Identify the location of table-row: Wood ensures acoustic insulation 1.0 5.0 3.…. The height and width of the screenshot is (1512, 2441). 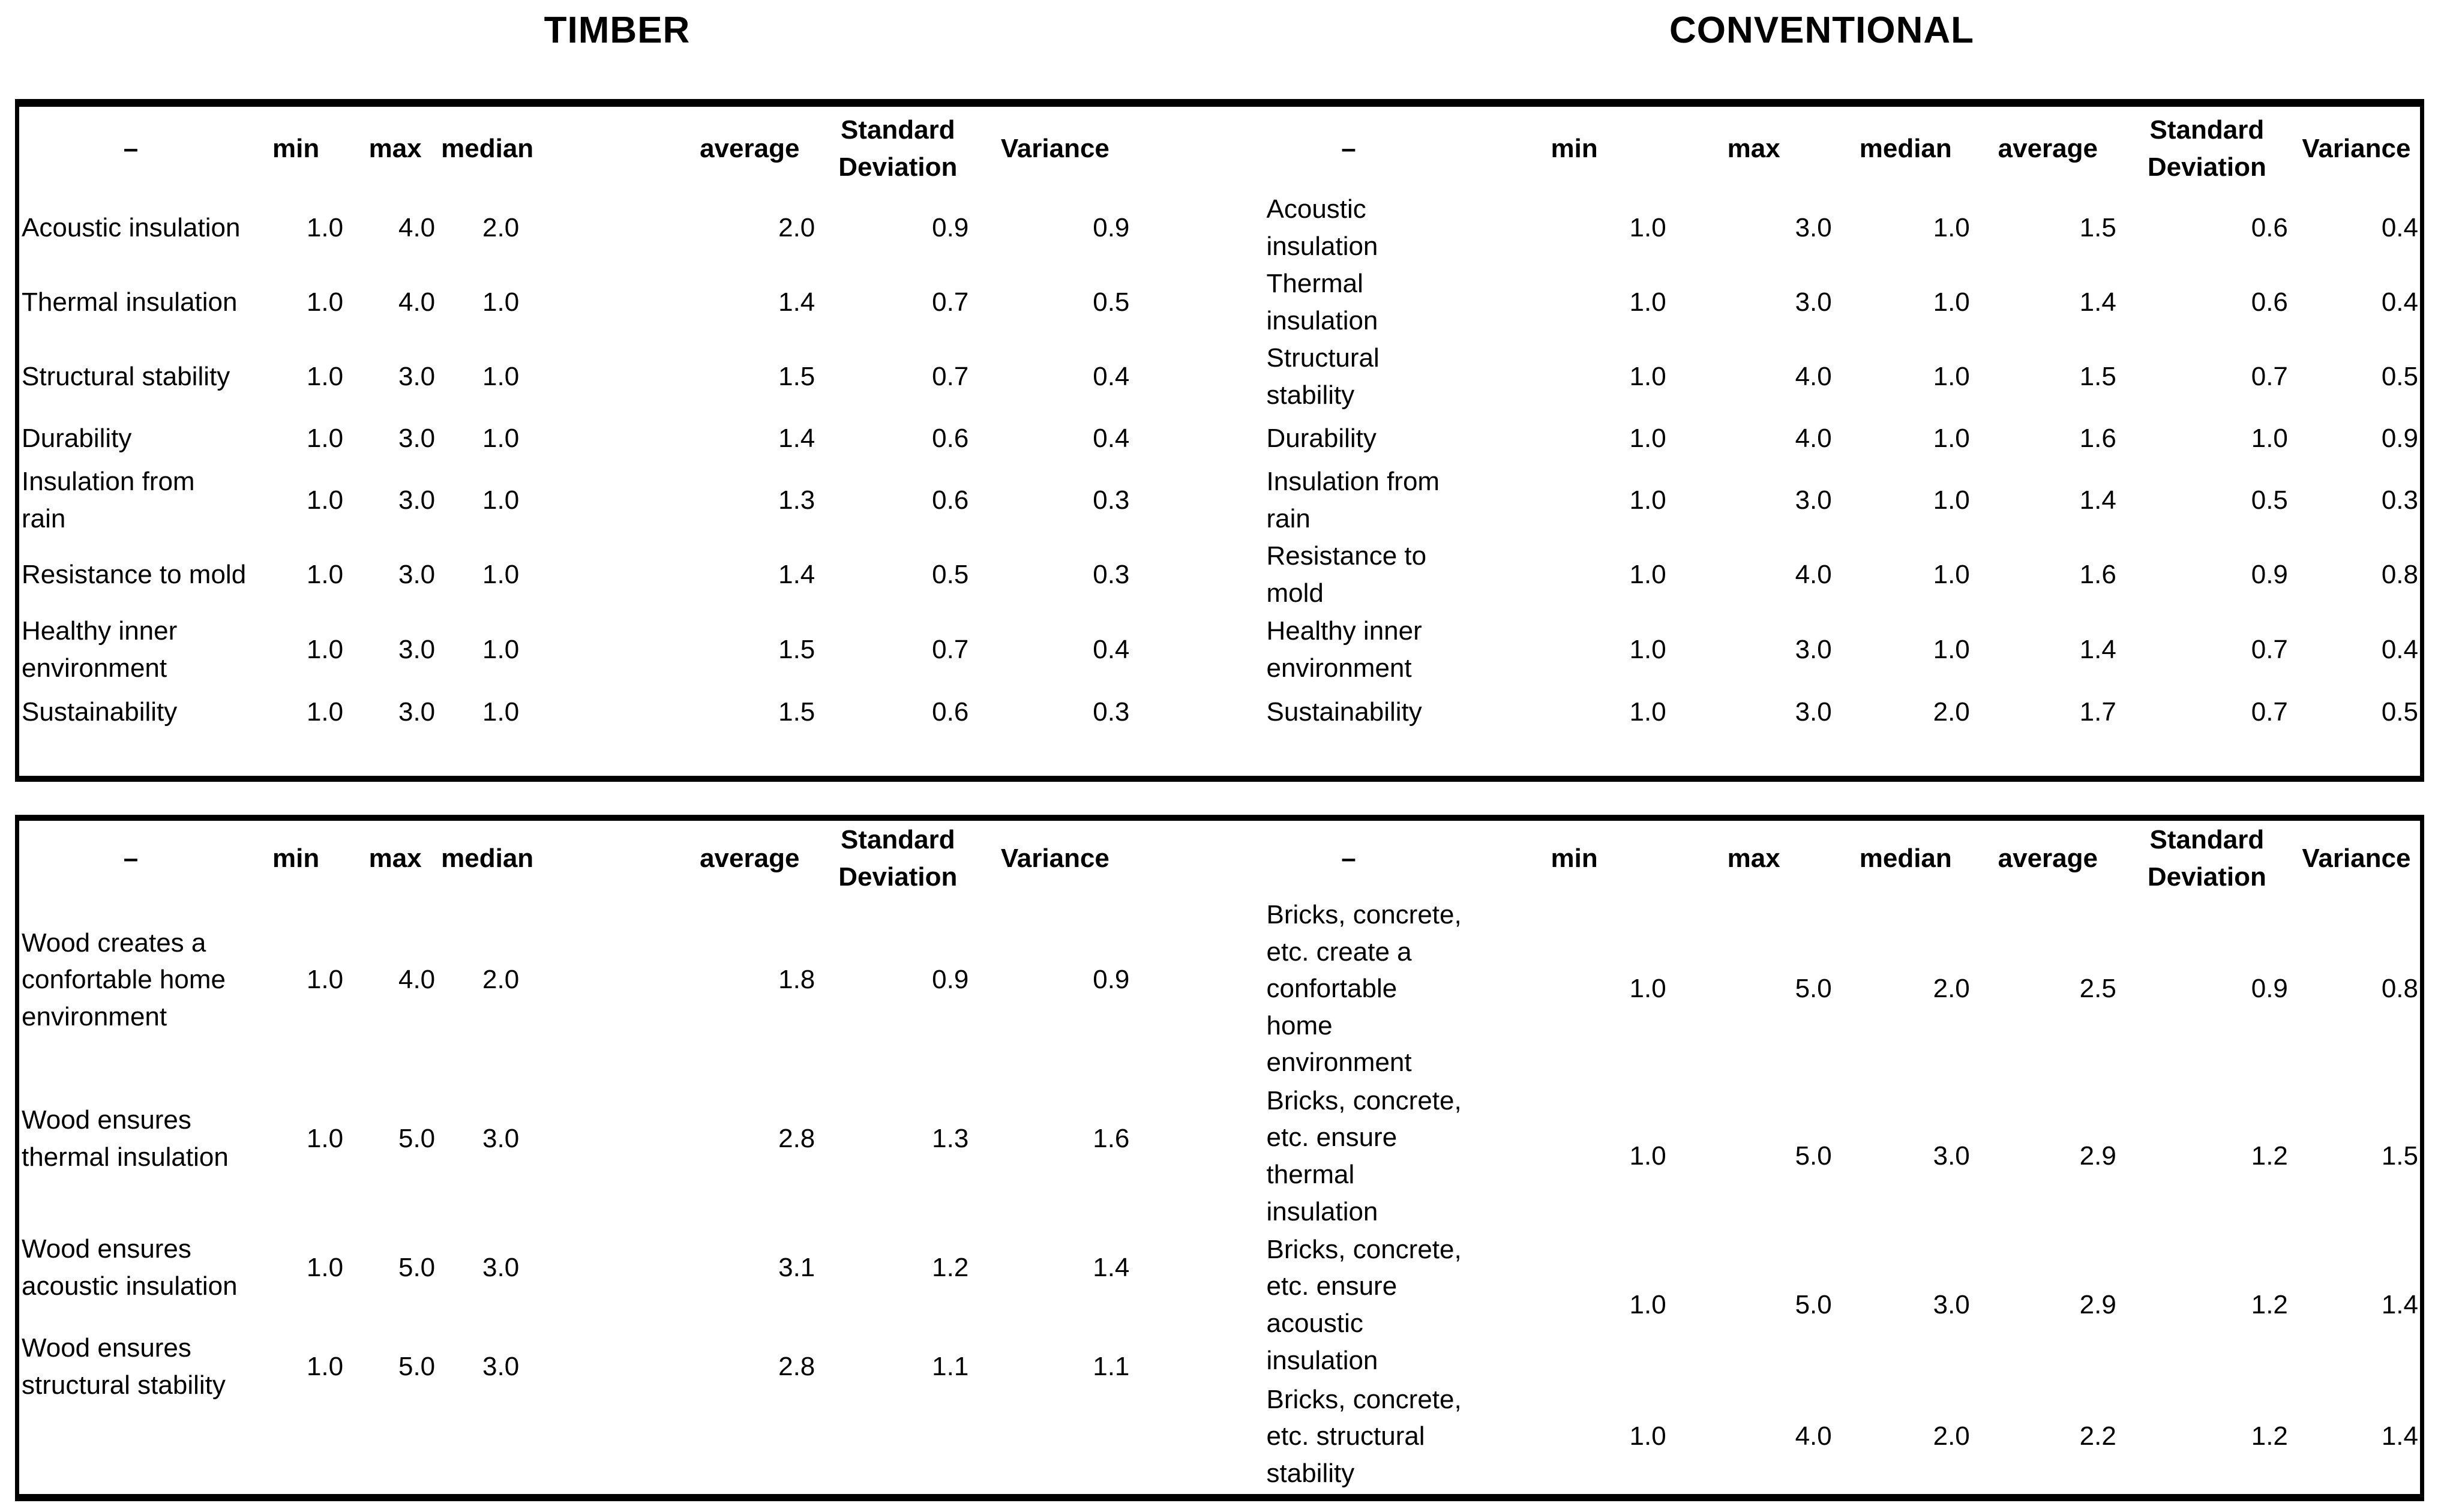
(619, 1268).